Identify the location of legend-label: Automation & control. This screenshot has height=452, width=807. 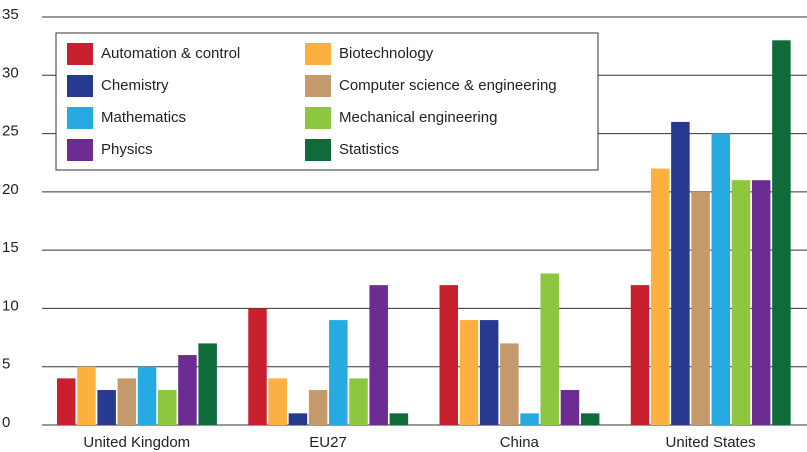
(170, 53).